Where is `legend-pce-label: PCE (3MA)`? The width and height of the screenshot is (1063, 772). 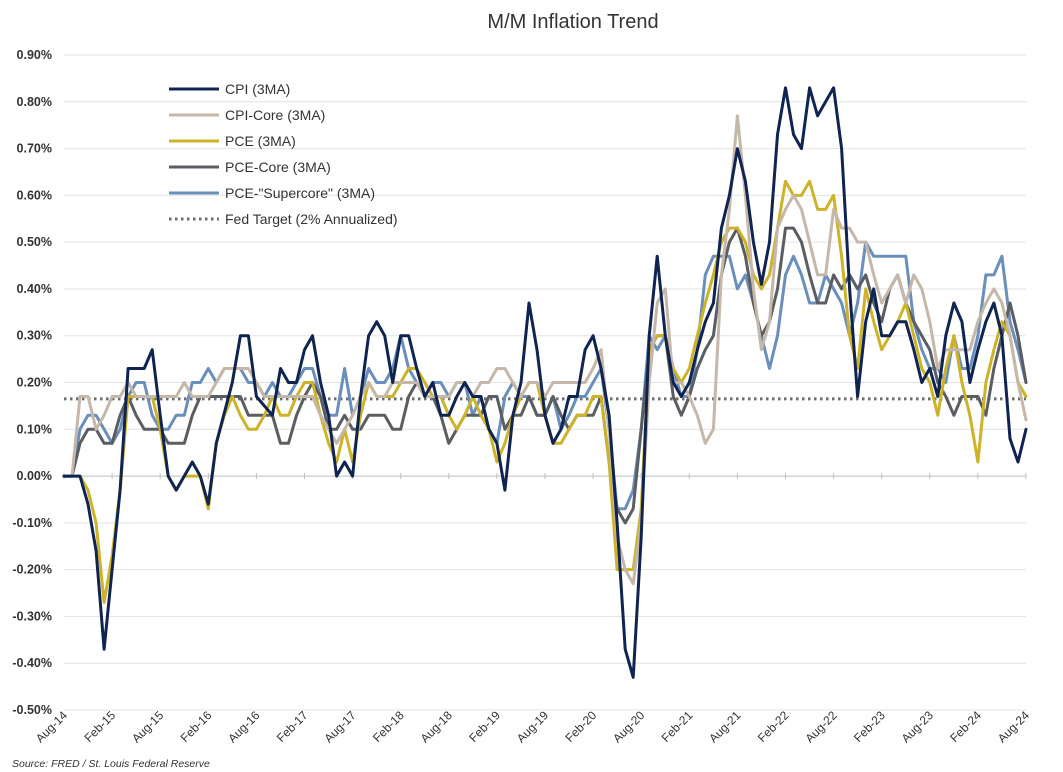
legend-pce-label: PCE (3MA) is located at coordinates (260, 141).